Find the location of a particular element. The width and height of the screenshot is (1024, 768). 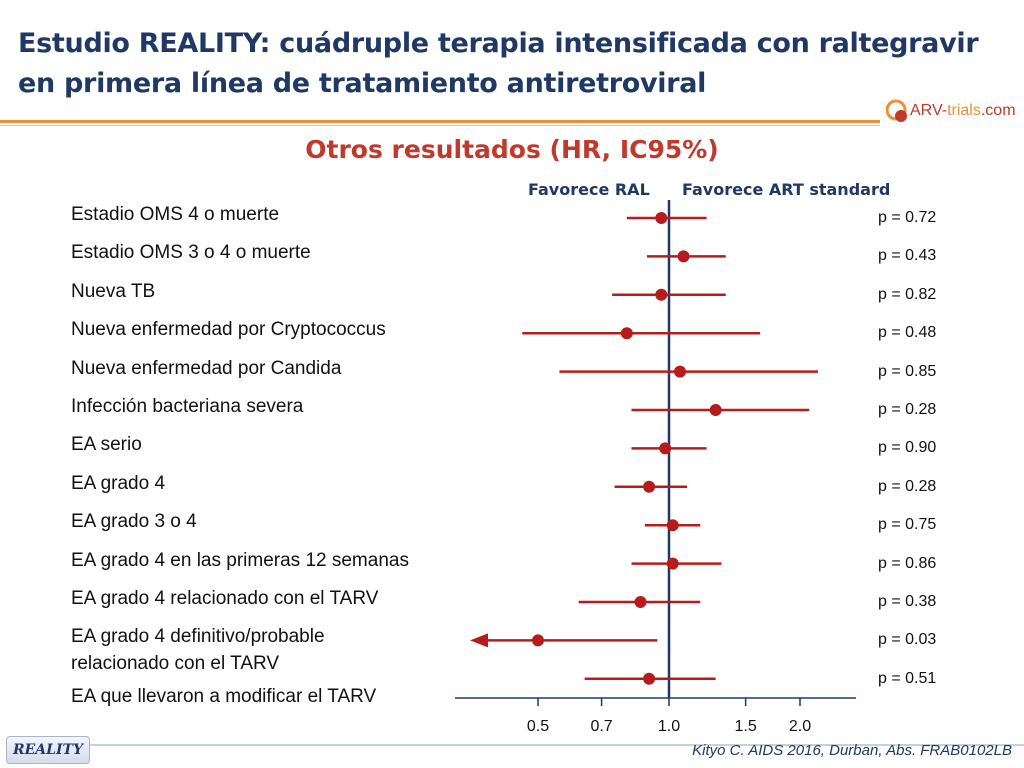

study-badge: REALITY is located at coordinates (48, 750).